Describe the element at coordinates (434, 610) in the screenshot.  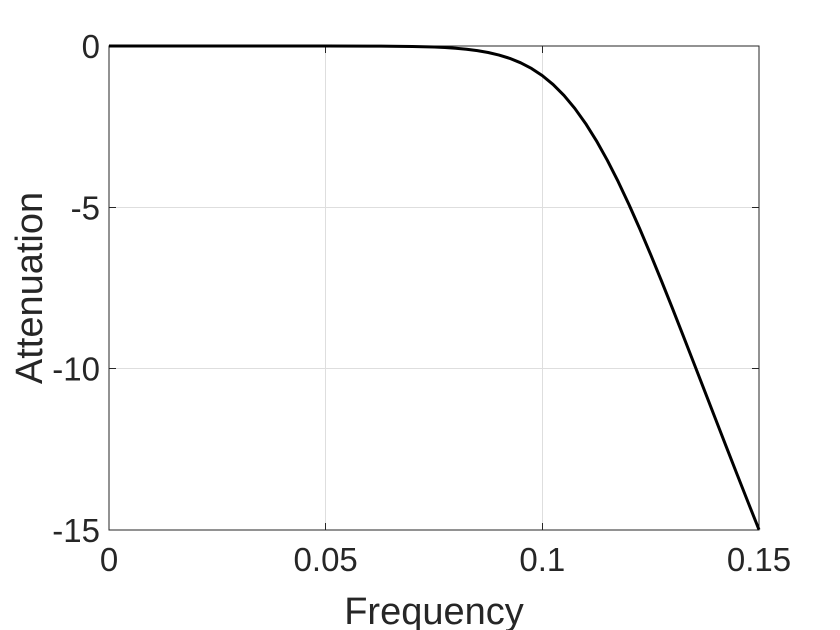
I see `x-axis-label: Frequency` at that location.